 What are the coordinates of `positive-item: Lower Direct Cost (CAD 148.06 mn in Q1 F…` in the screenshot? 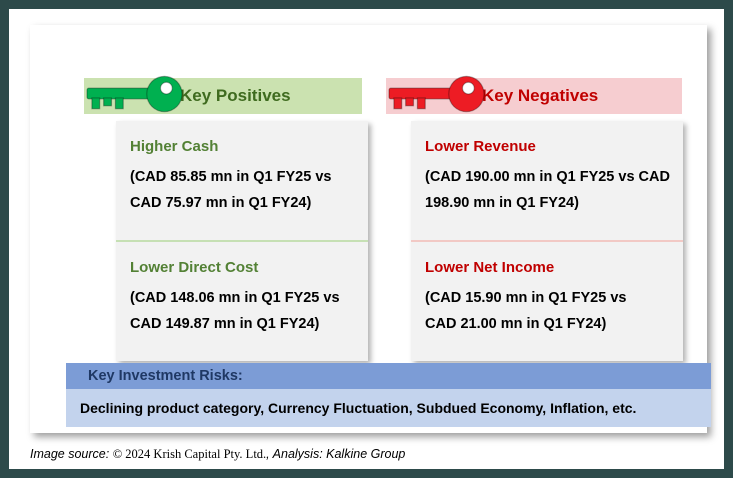 It's located at (242, 301).